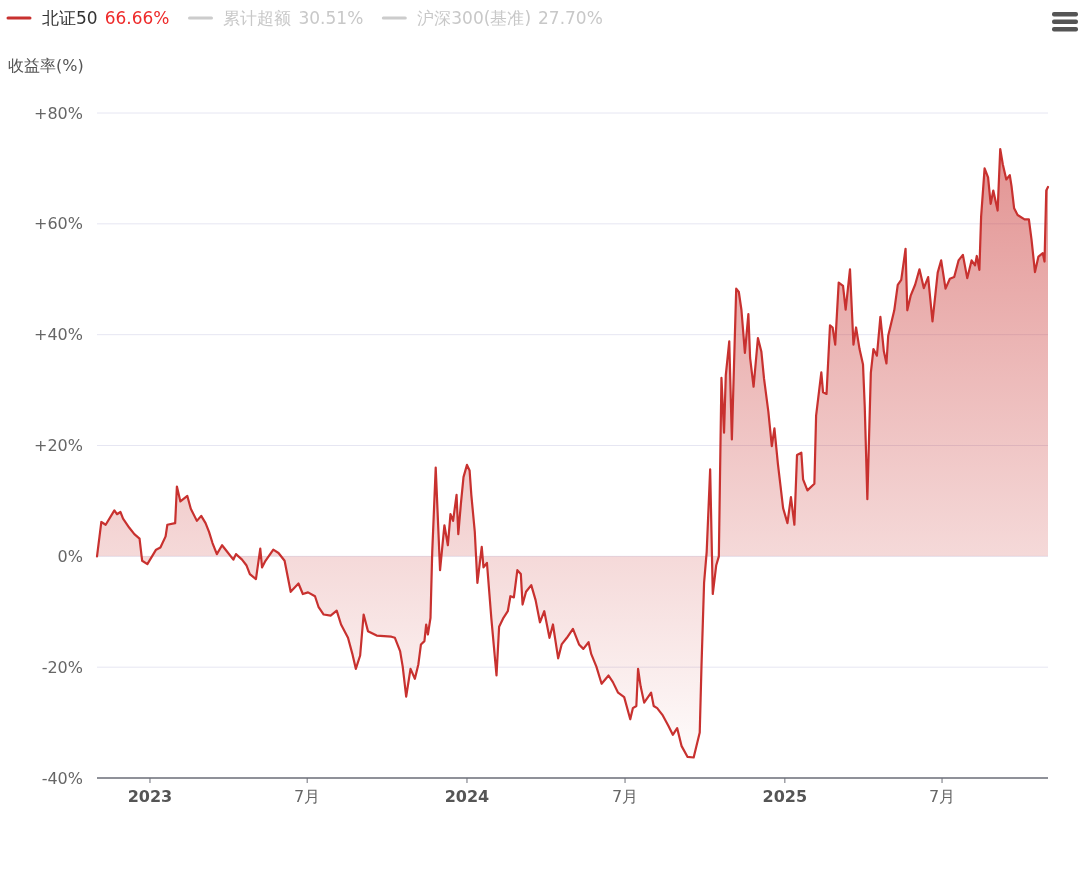 Image resolution: width=1080 pixels, height=874 pixels. What do you see at coordinates (70, 17) in the screenshot?
I see `legend-label: 北证50` at bounding box center [70, 17].